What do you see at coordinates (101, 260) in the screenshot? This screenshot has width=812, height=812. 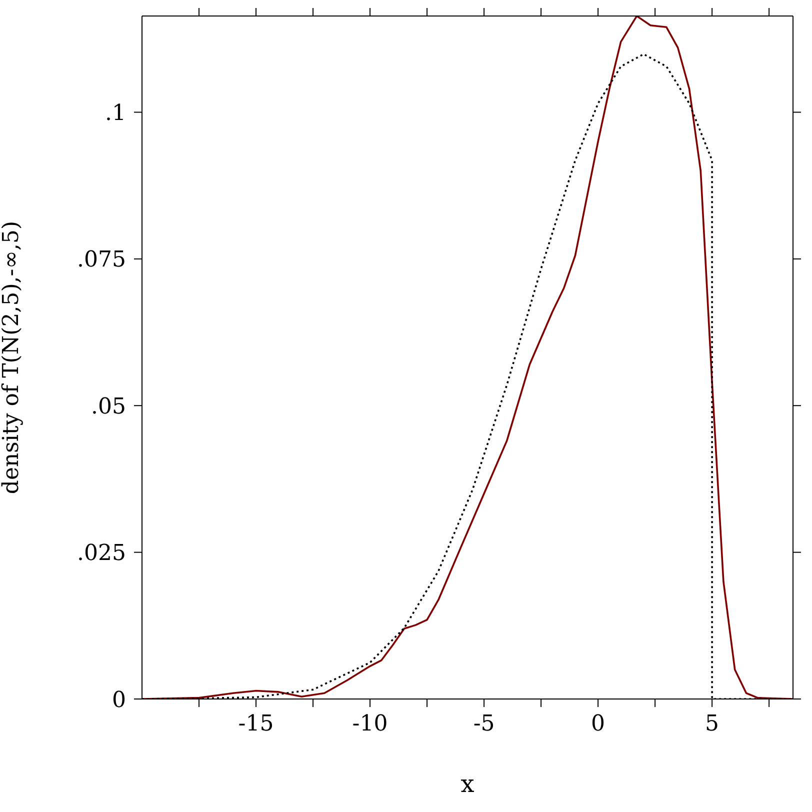 I see `y-tick-label: .075` at bounding box center [101, 260].